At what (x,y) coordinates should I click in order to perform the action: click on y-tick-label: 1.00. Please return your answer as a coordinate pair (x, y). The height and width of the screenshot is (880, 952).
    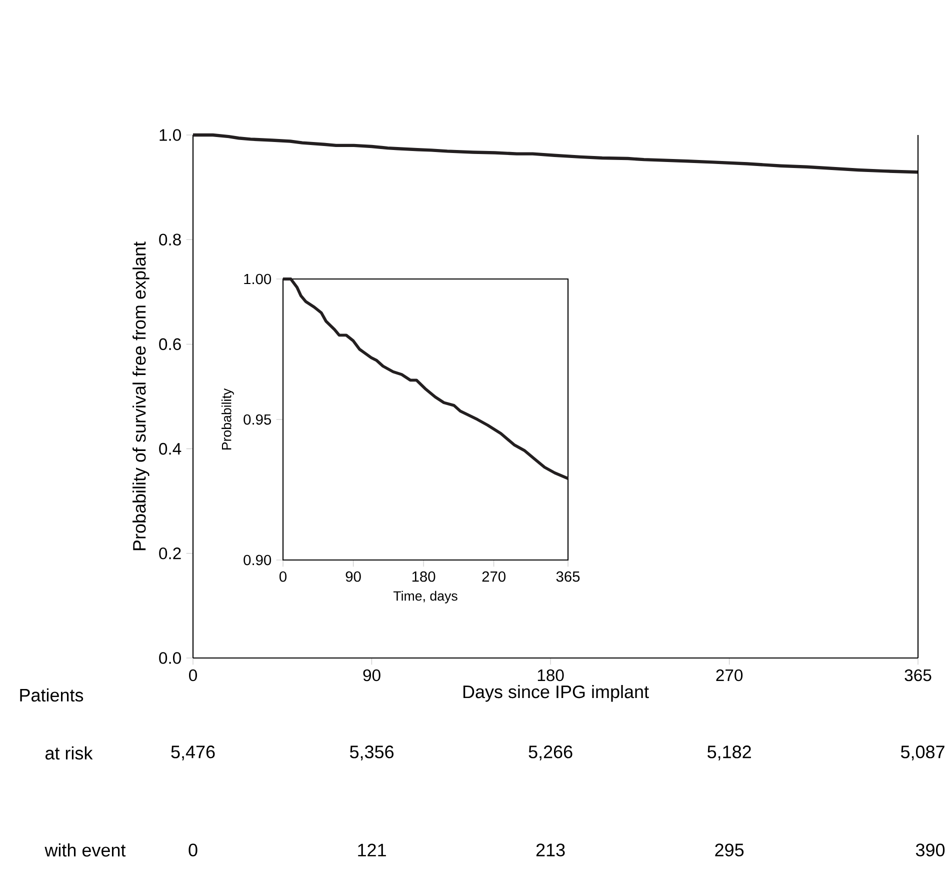
    Looking at the image, I should click on (258, 279).